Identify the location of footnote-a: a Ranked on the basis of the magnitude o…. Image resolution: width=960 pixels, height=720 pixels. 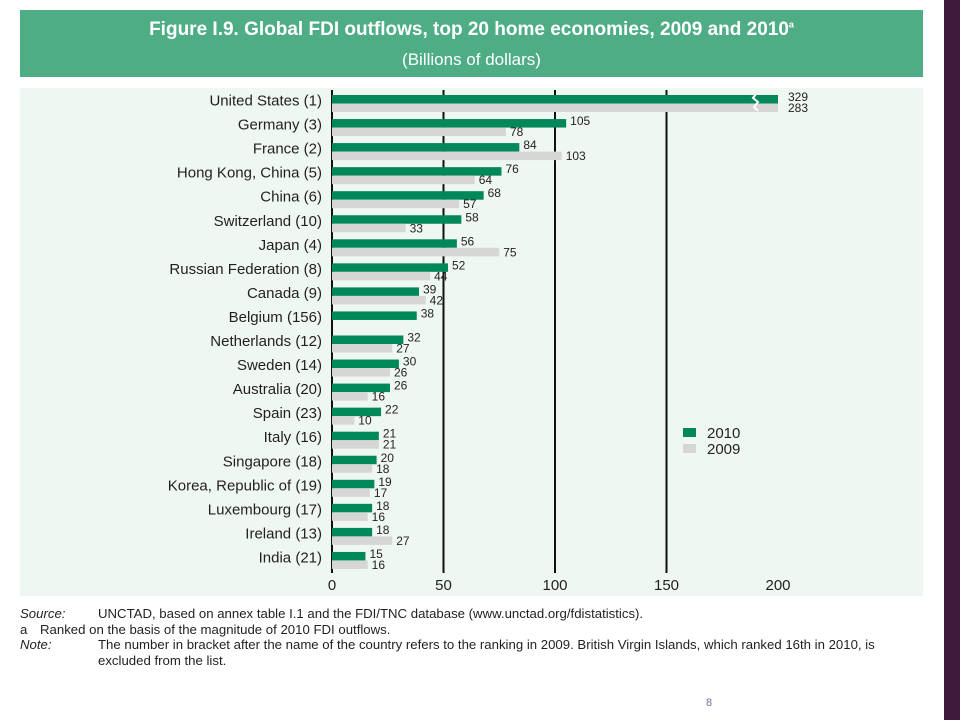
(475, 630).